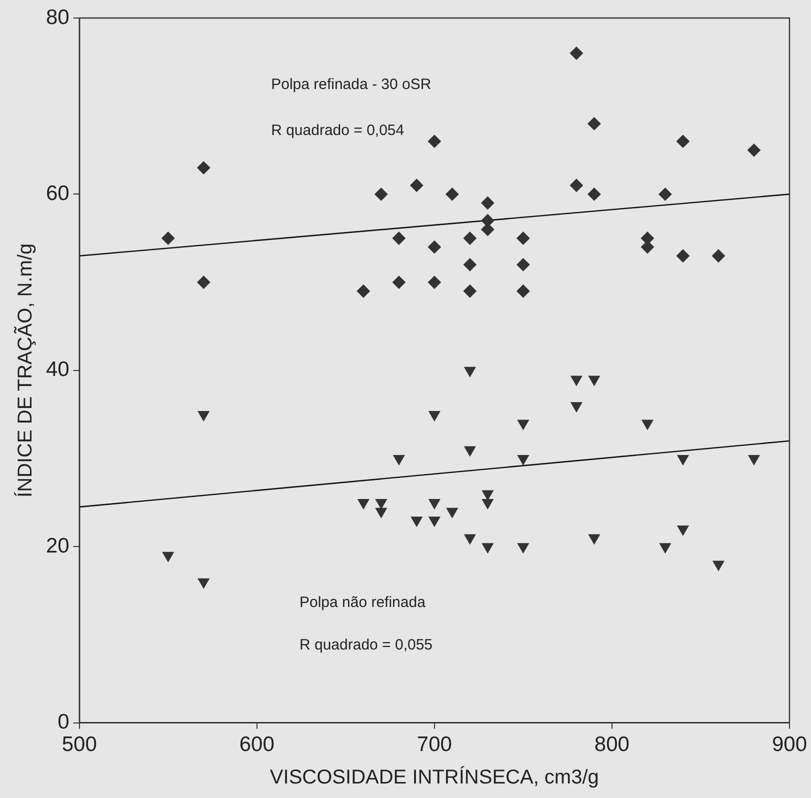 This screenshot has width=811, height=798. What do you see at coordinates (612, 744) in the screenshot?
I see `x-tick-label: 800` at bounding box center [612, 744].